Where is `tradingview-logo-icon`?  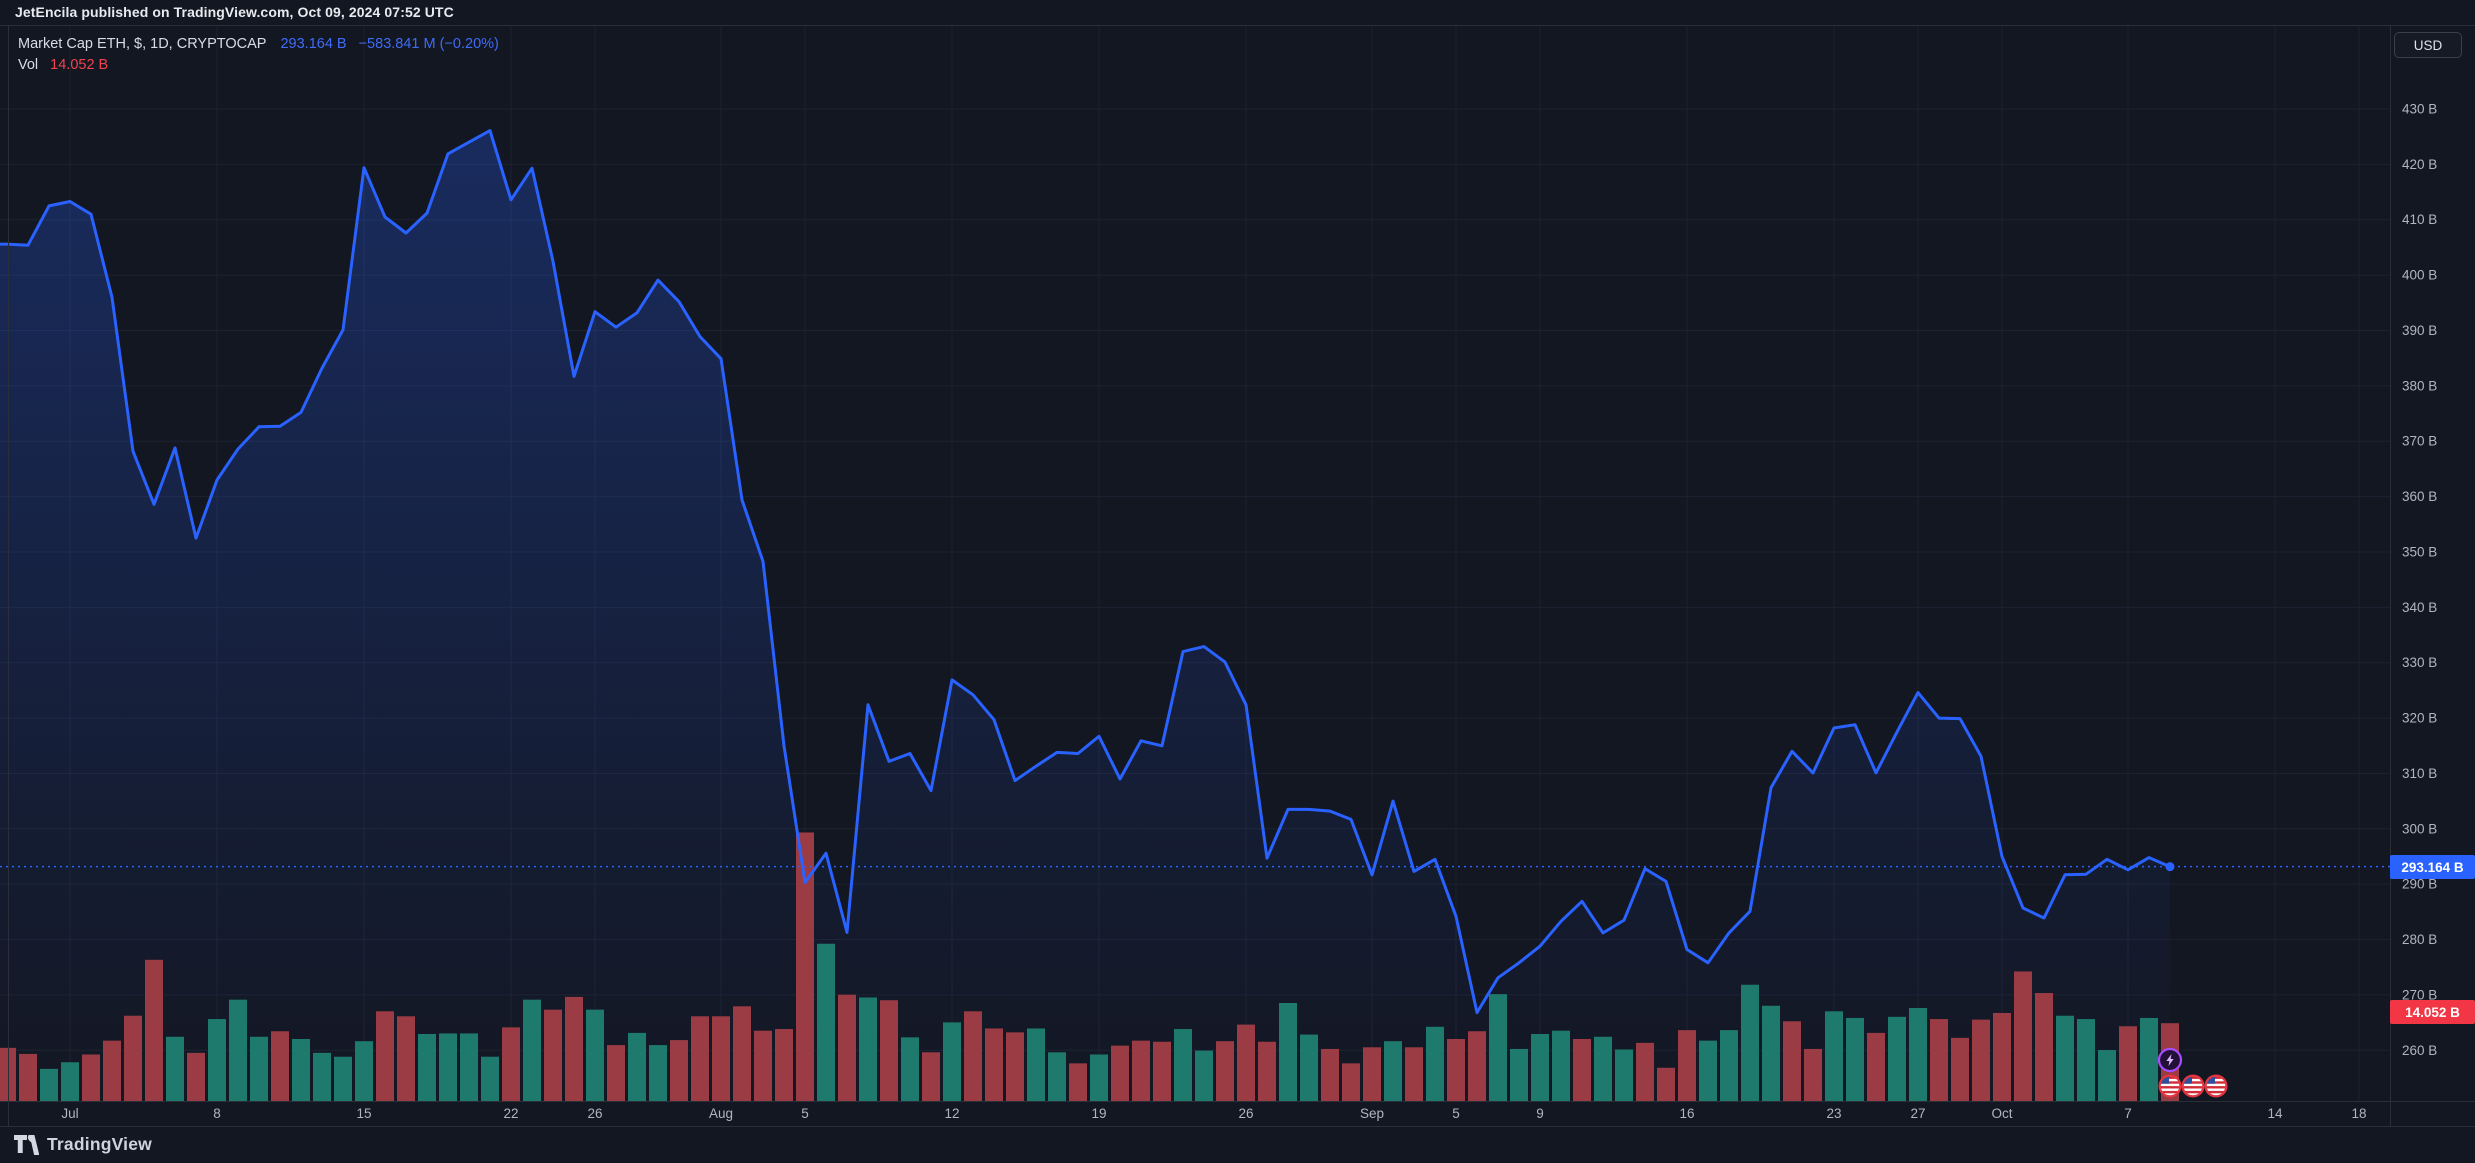 tradingview-logo-icon is located at coordinates (26, 1145).